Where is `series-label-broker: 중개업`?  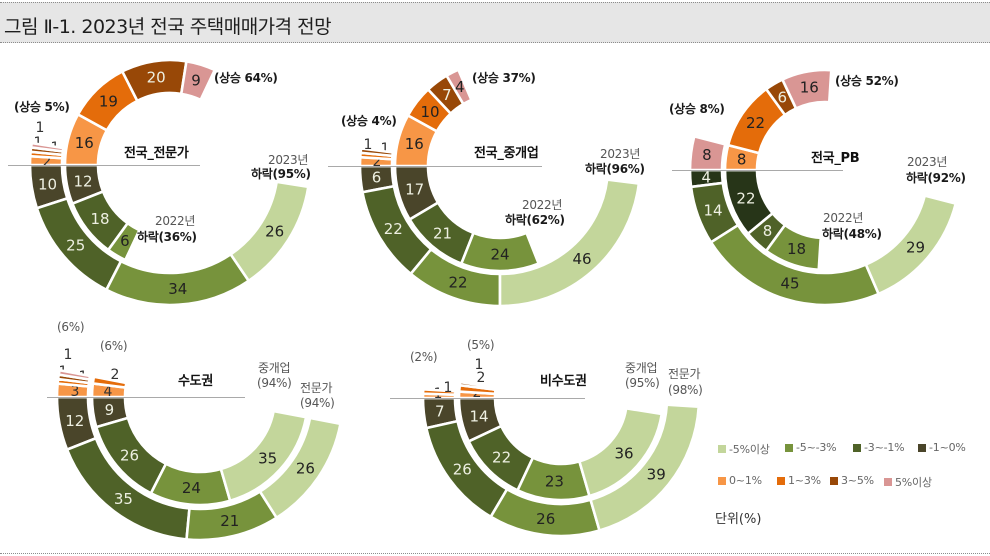
series-label-broker: 중개업 is located at coordinates (641, 368).